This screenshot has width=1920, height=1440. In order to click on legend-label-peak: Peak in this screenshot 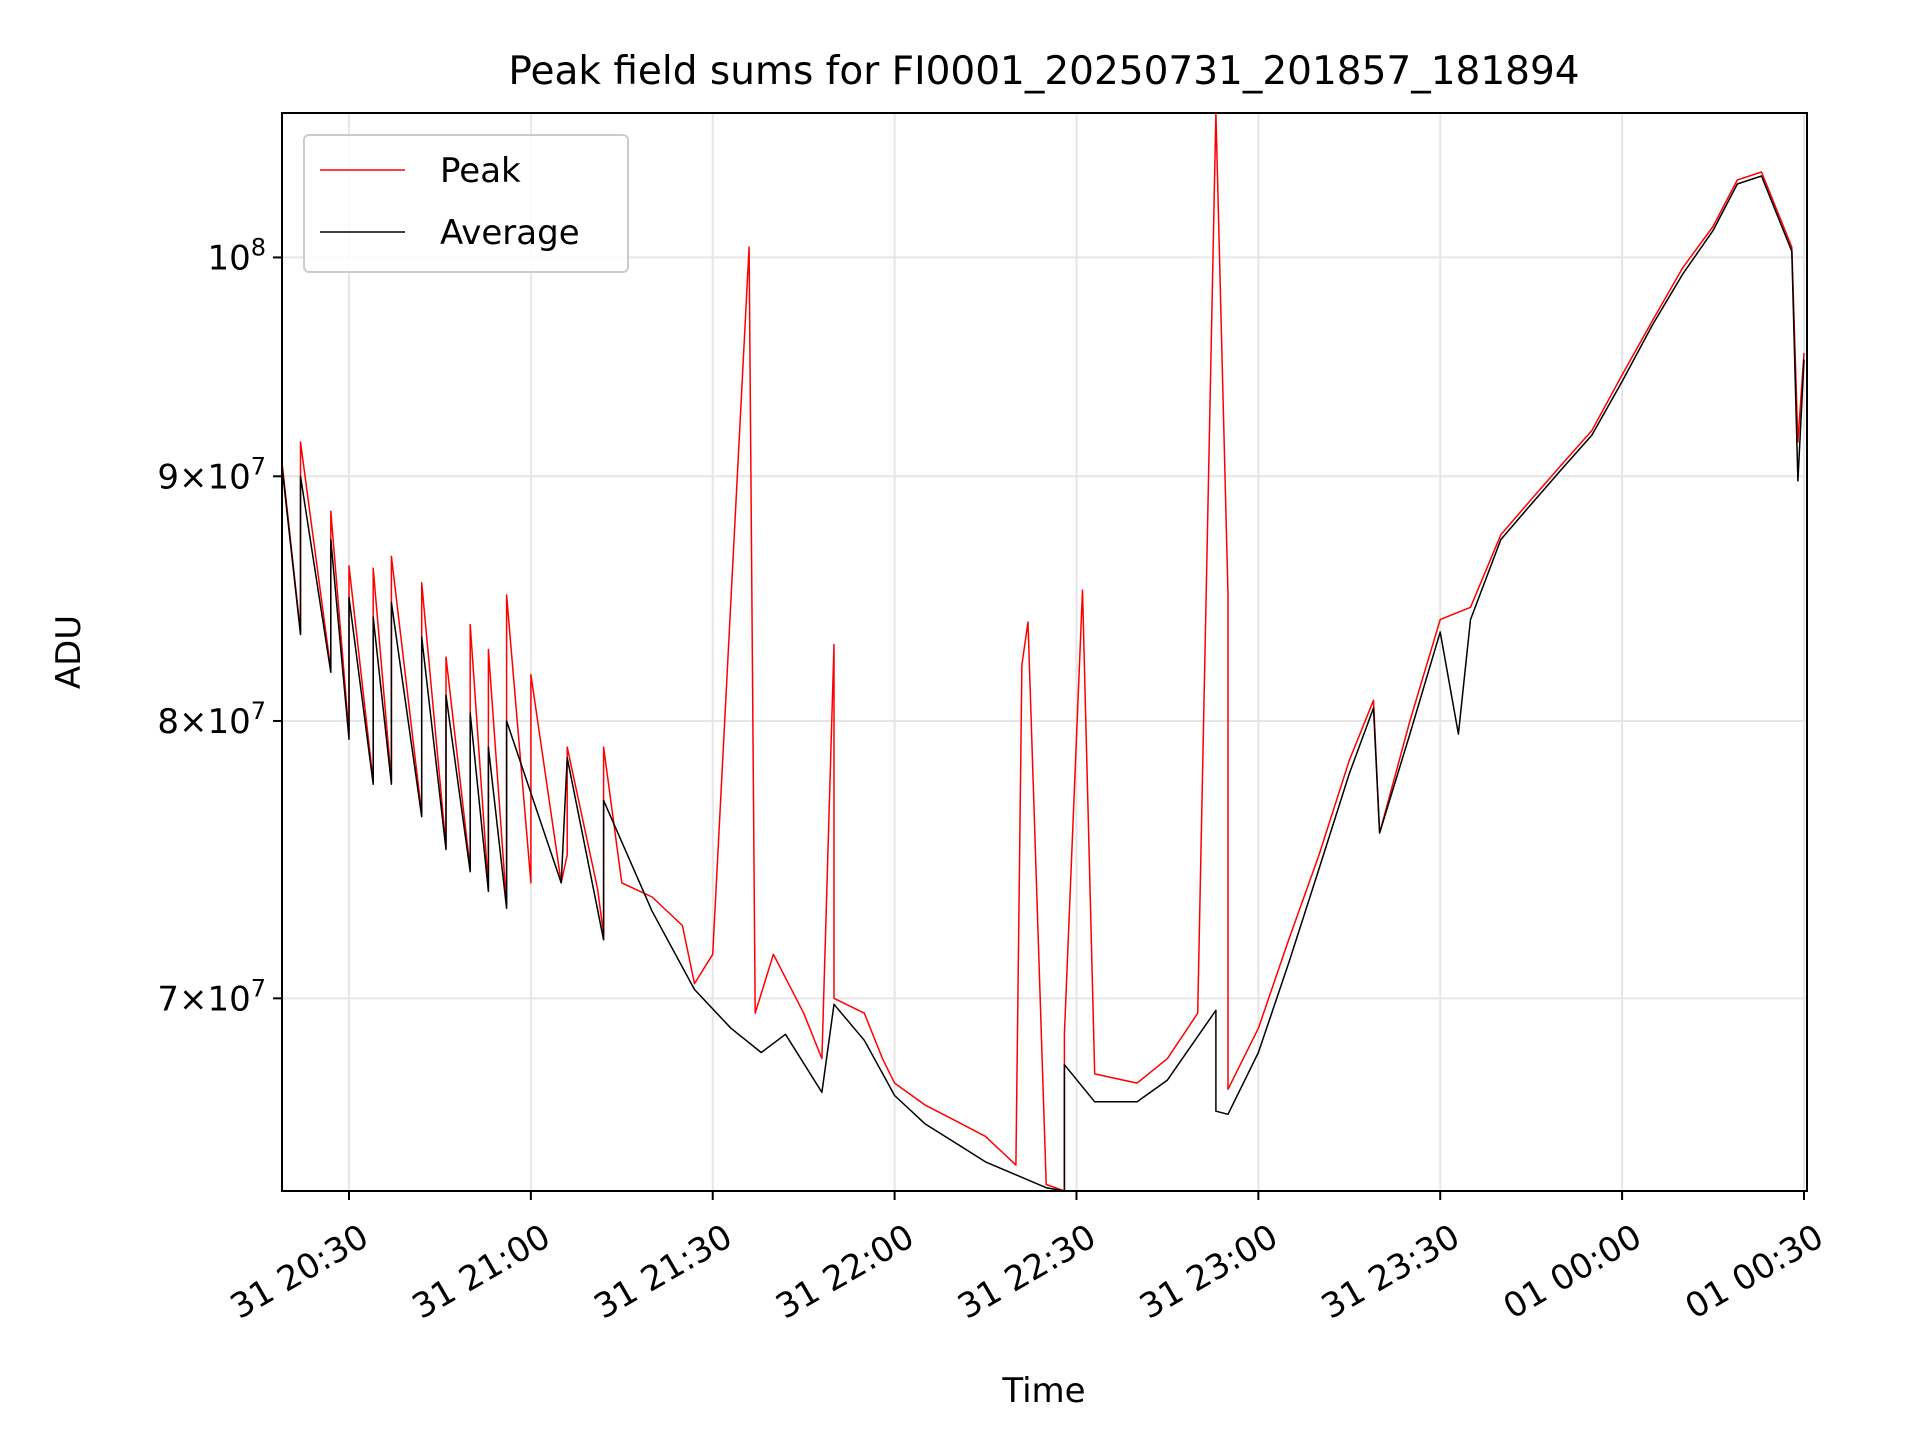, I will do `click(480, 171)`.